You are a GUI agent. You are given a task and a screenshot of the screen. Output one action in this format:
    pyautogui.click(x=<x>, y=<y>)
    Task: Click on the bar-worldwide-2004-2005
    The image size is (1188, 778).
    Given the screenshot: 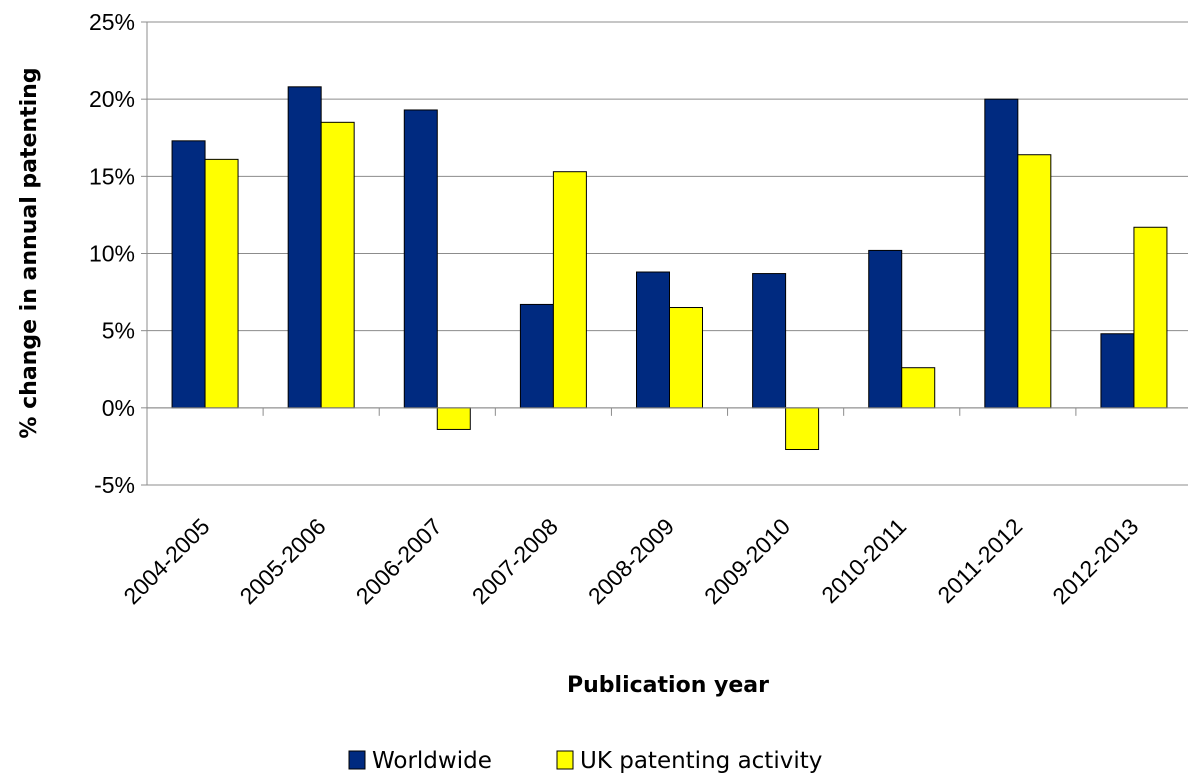 What is the action you would take?
    pyautogui.click(x=188, y=274)
    